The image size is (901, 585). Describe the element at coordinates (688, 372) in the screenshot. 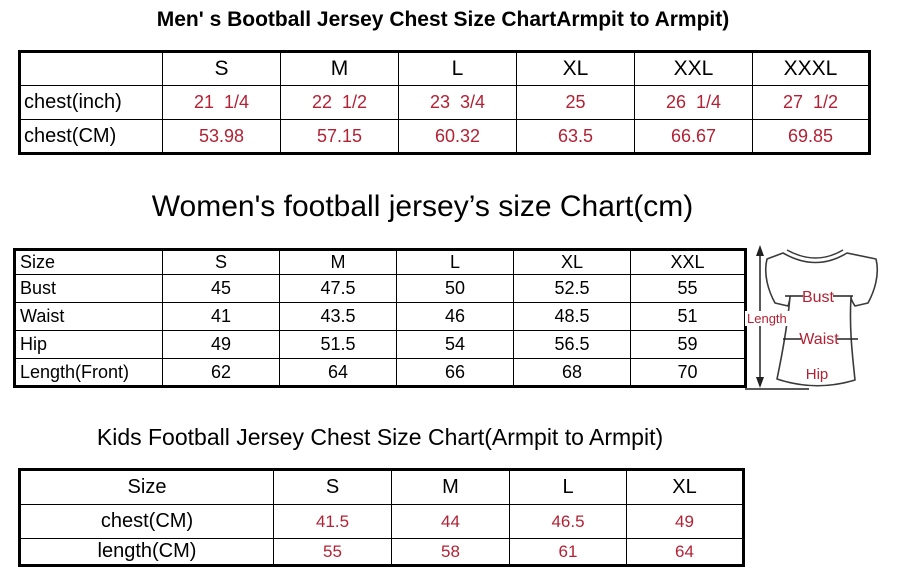

I see `size-value: 70` at that location.